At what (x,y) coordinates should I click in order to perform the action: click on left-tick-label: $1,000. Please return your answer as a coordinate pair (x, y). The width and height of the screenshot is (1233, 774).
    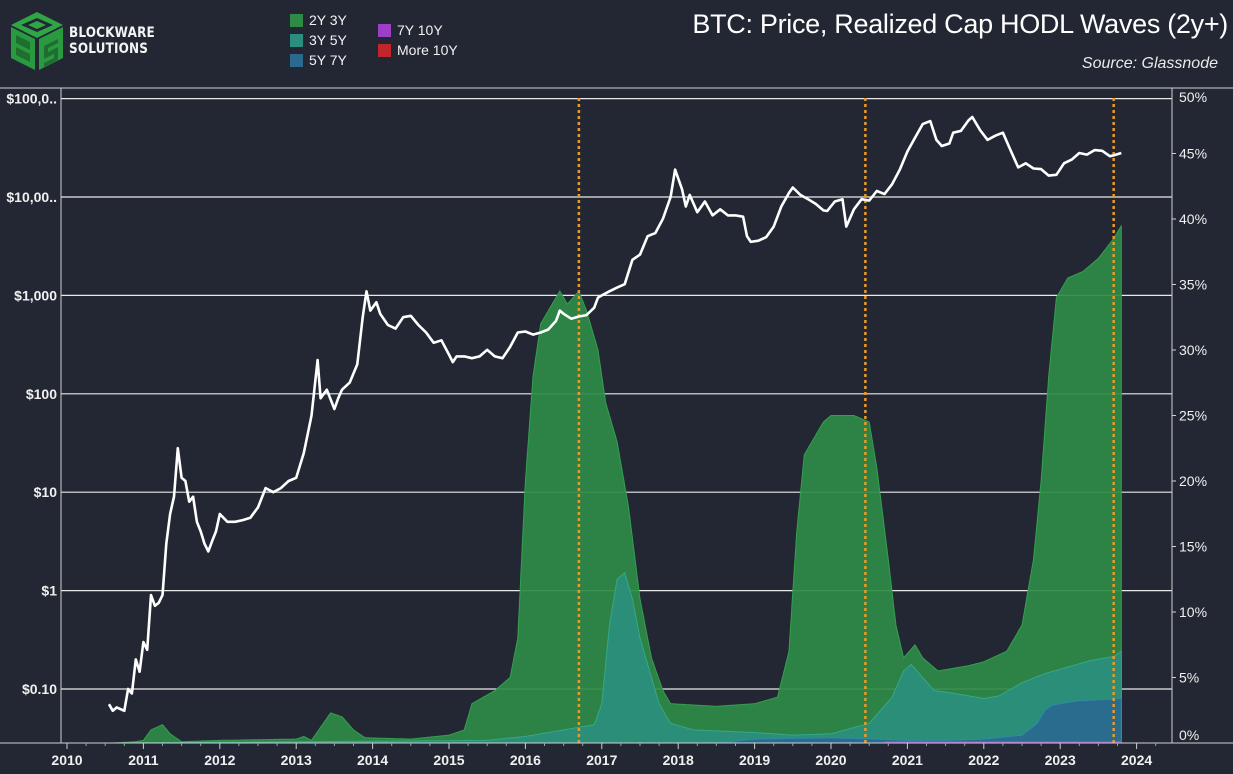
    Looking at the image, I should click on (35, 295).